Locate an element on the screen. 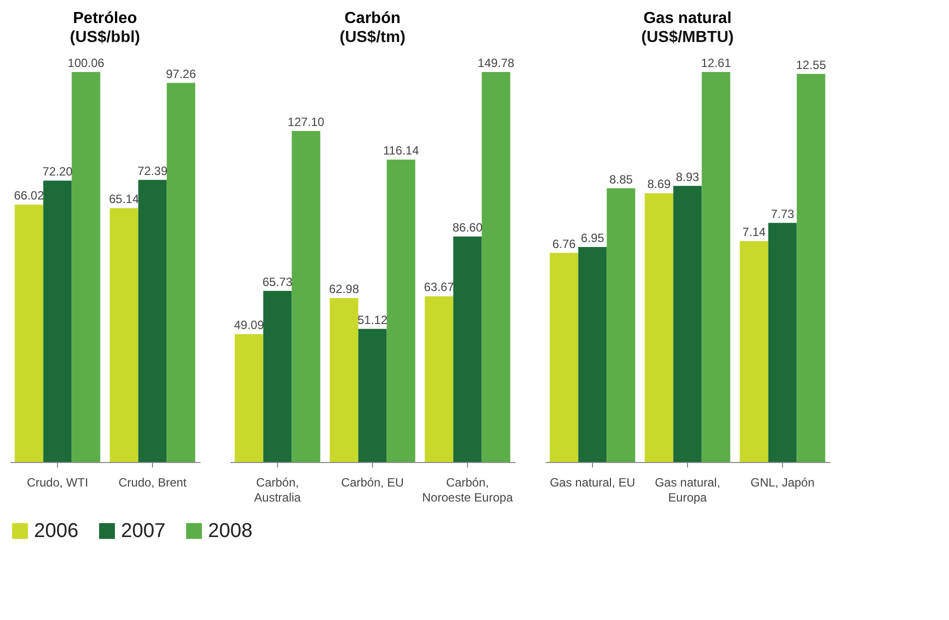  data-label: 12.55 is located at coordinates (811, 65).